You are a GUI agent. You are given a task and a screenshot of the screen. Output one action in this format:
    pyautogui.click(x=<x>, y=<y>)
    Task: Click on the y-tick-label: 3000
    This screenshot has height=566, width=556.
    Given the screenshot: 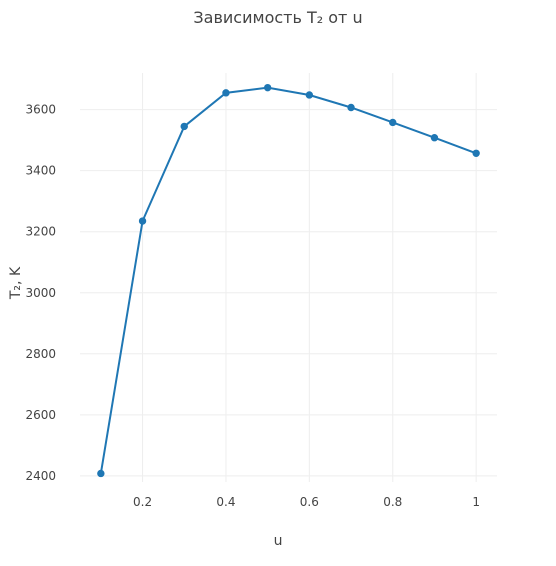 What is the action you would take?
    pyautogui.click(x=40, y=293)
    